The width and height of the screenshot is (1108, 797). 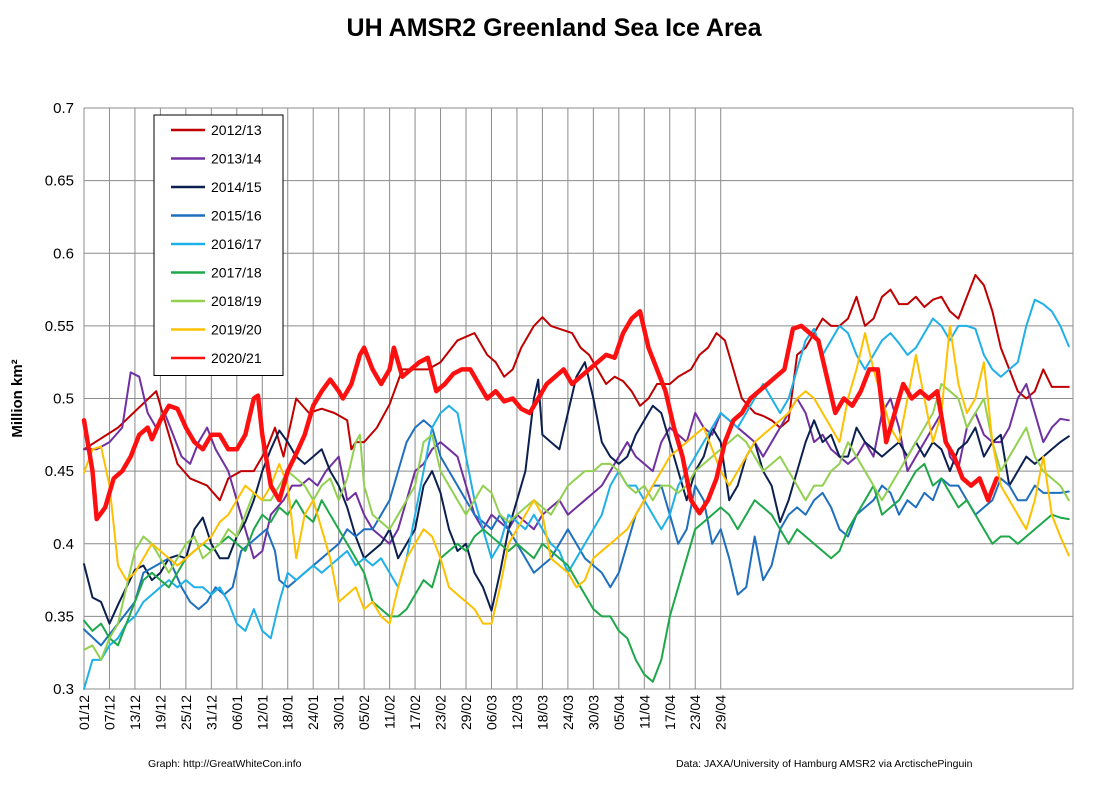 What do you see at coordinates (63, 544) in the screenshot?
I see `y-tick-label: 0.4` at bounding box center [63, 544].